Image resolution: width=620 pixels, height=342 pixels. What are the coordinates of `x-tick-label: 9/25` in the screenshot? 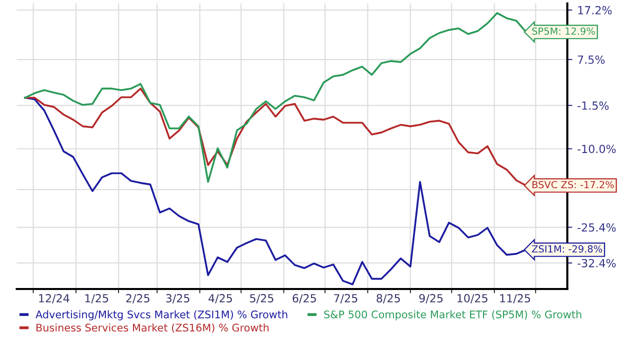 It's located at (431, 299).